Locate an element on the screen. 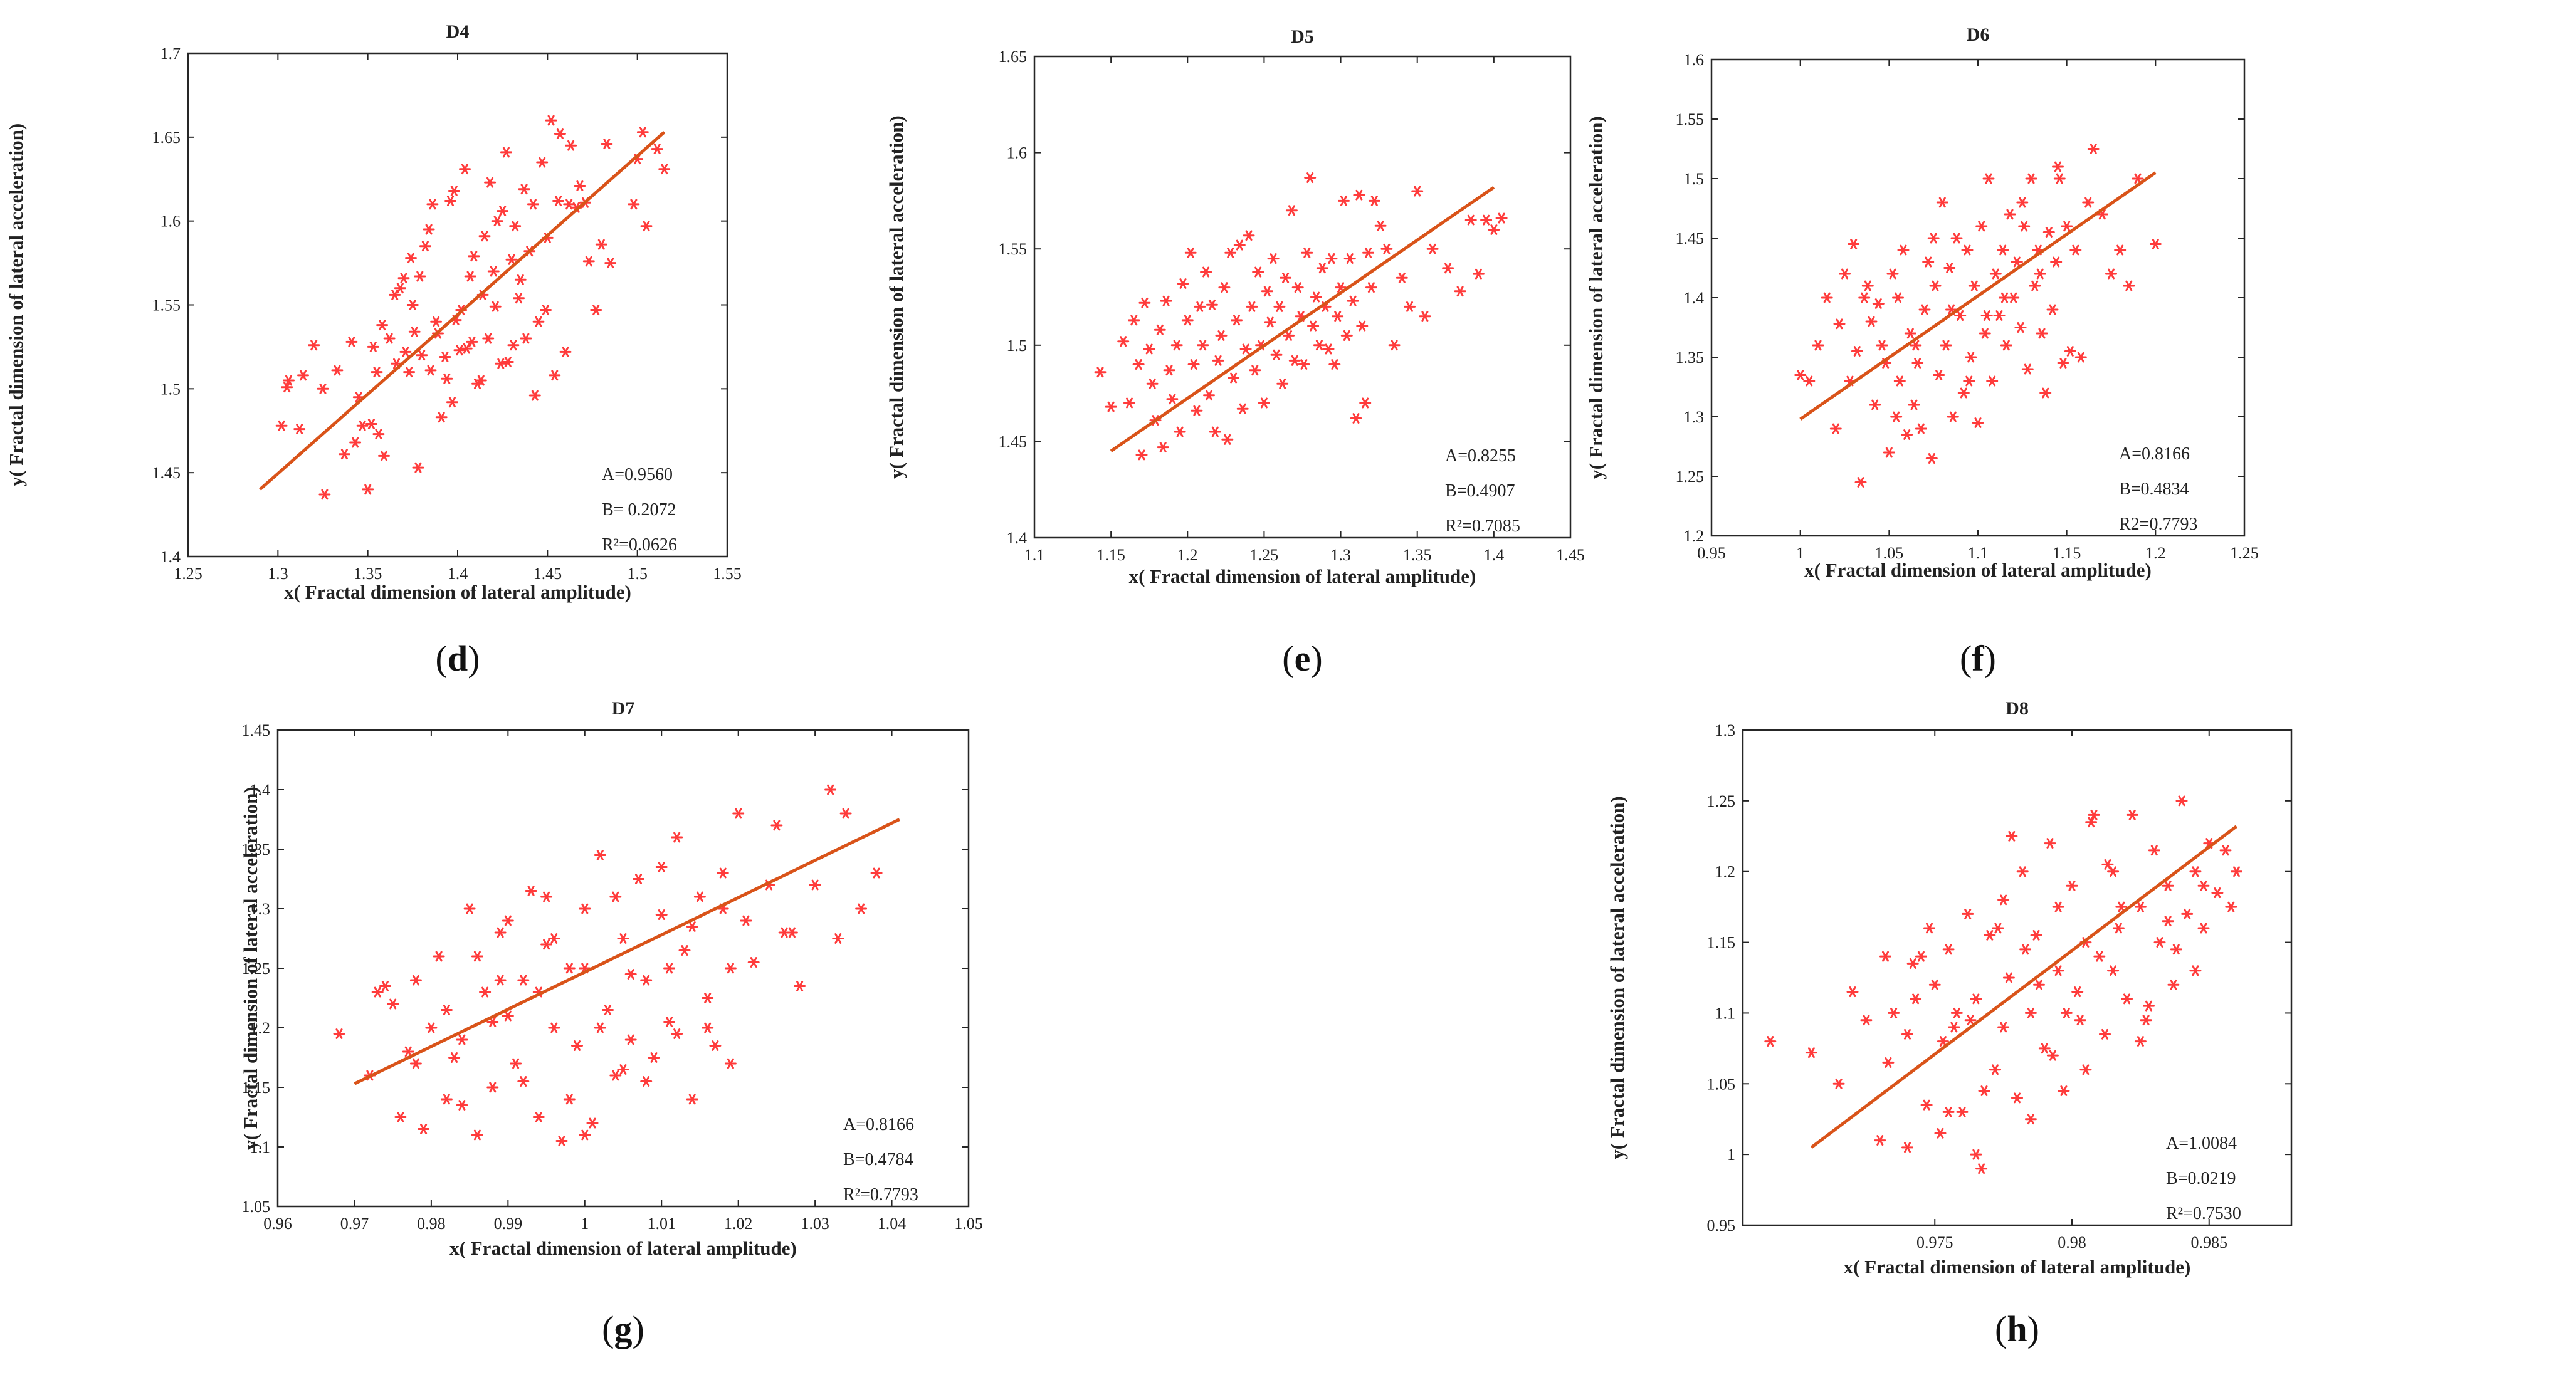 Image resolution: width=2576 pixels, height=1375 pixels. x-tick-label: 1.3 is located at coordinates (1340, 555).